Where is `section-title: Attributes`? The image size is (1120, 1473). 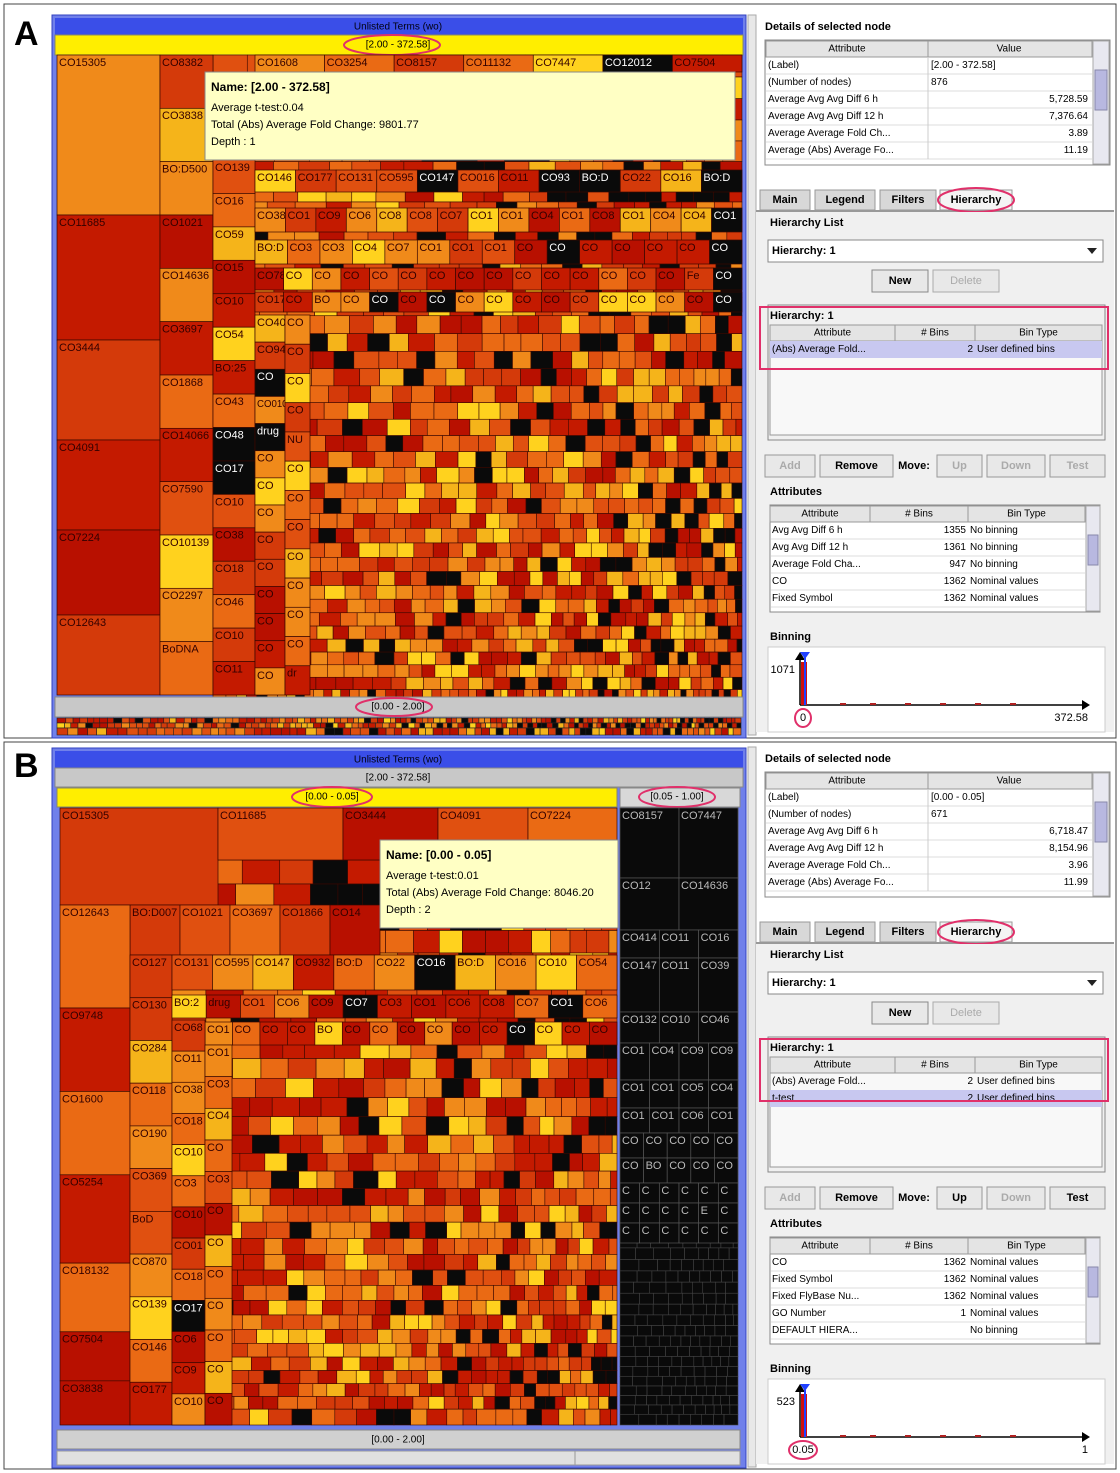 section-title: Attributes is located at coordinates (796, 492).